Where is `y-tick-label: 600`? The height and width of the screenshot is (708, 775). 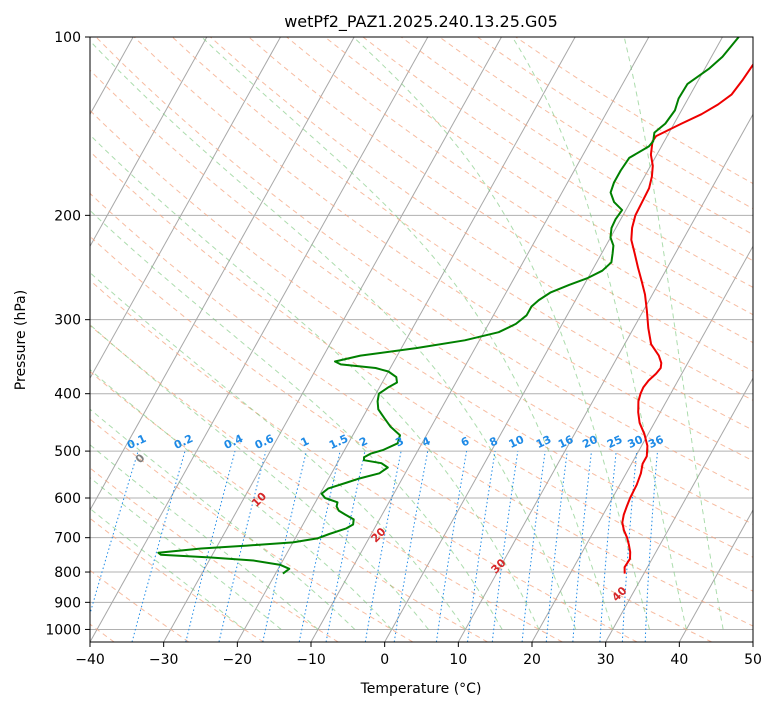 y-tick-label: 600 is located at coordinates (67, 499).